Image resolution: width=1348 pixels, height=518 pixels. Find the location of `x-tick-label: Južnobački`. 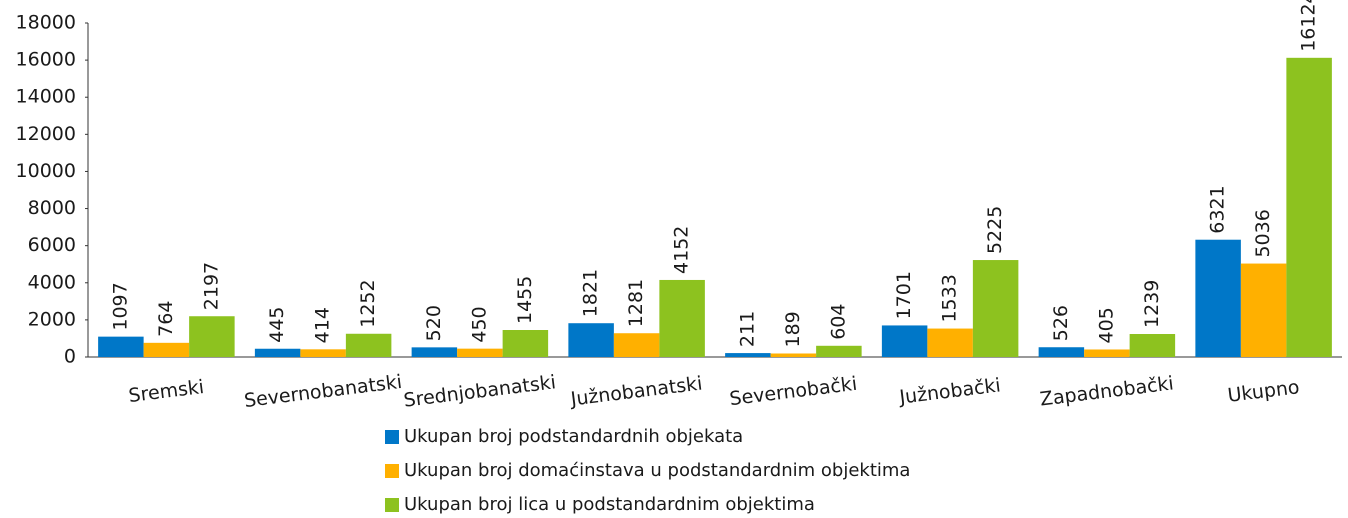

x-tick-label: Južnobački is located at coordinates (949, 391).